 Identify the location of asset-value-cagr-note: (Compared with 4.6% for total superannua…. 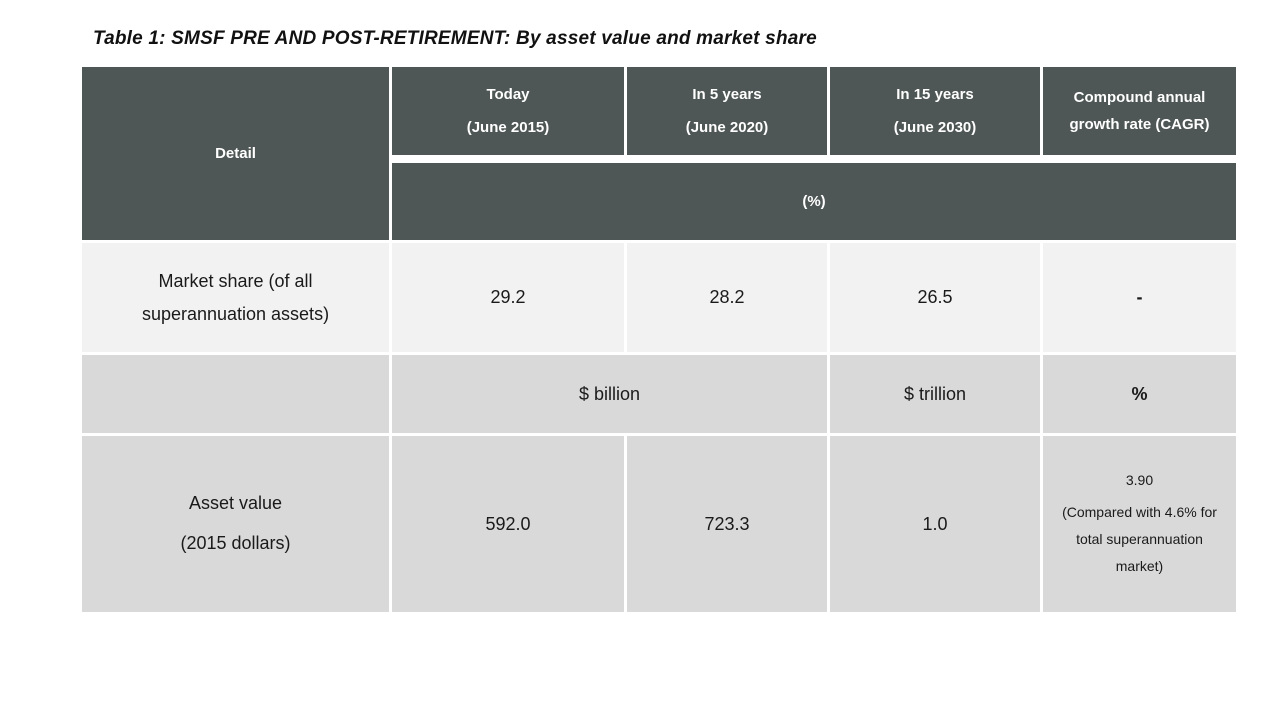
(1139, 539).